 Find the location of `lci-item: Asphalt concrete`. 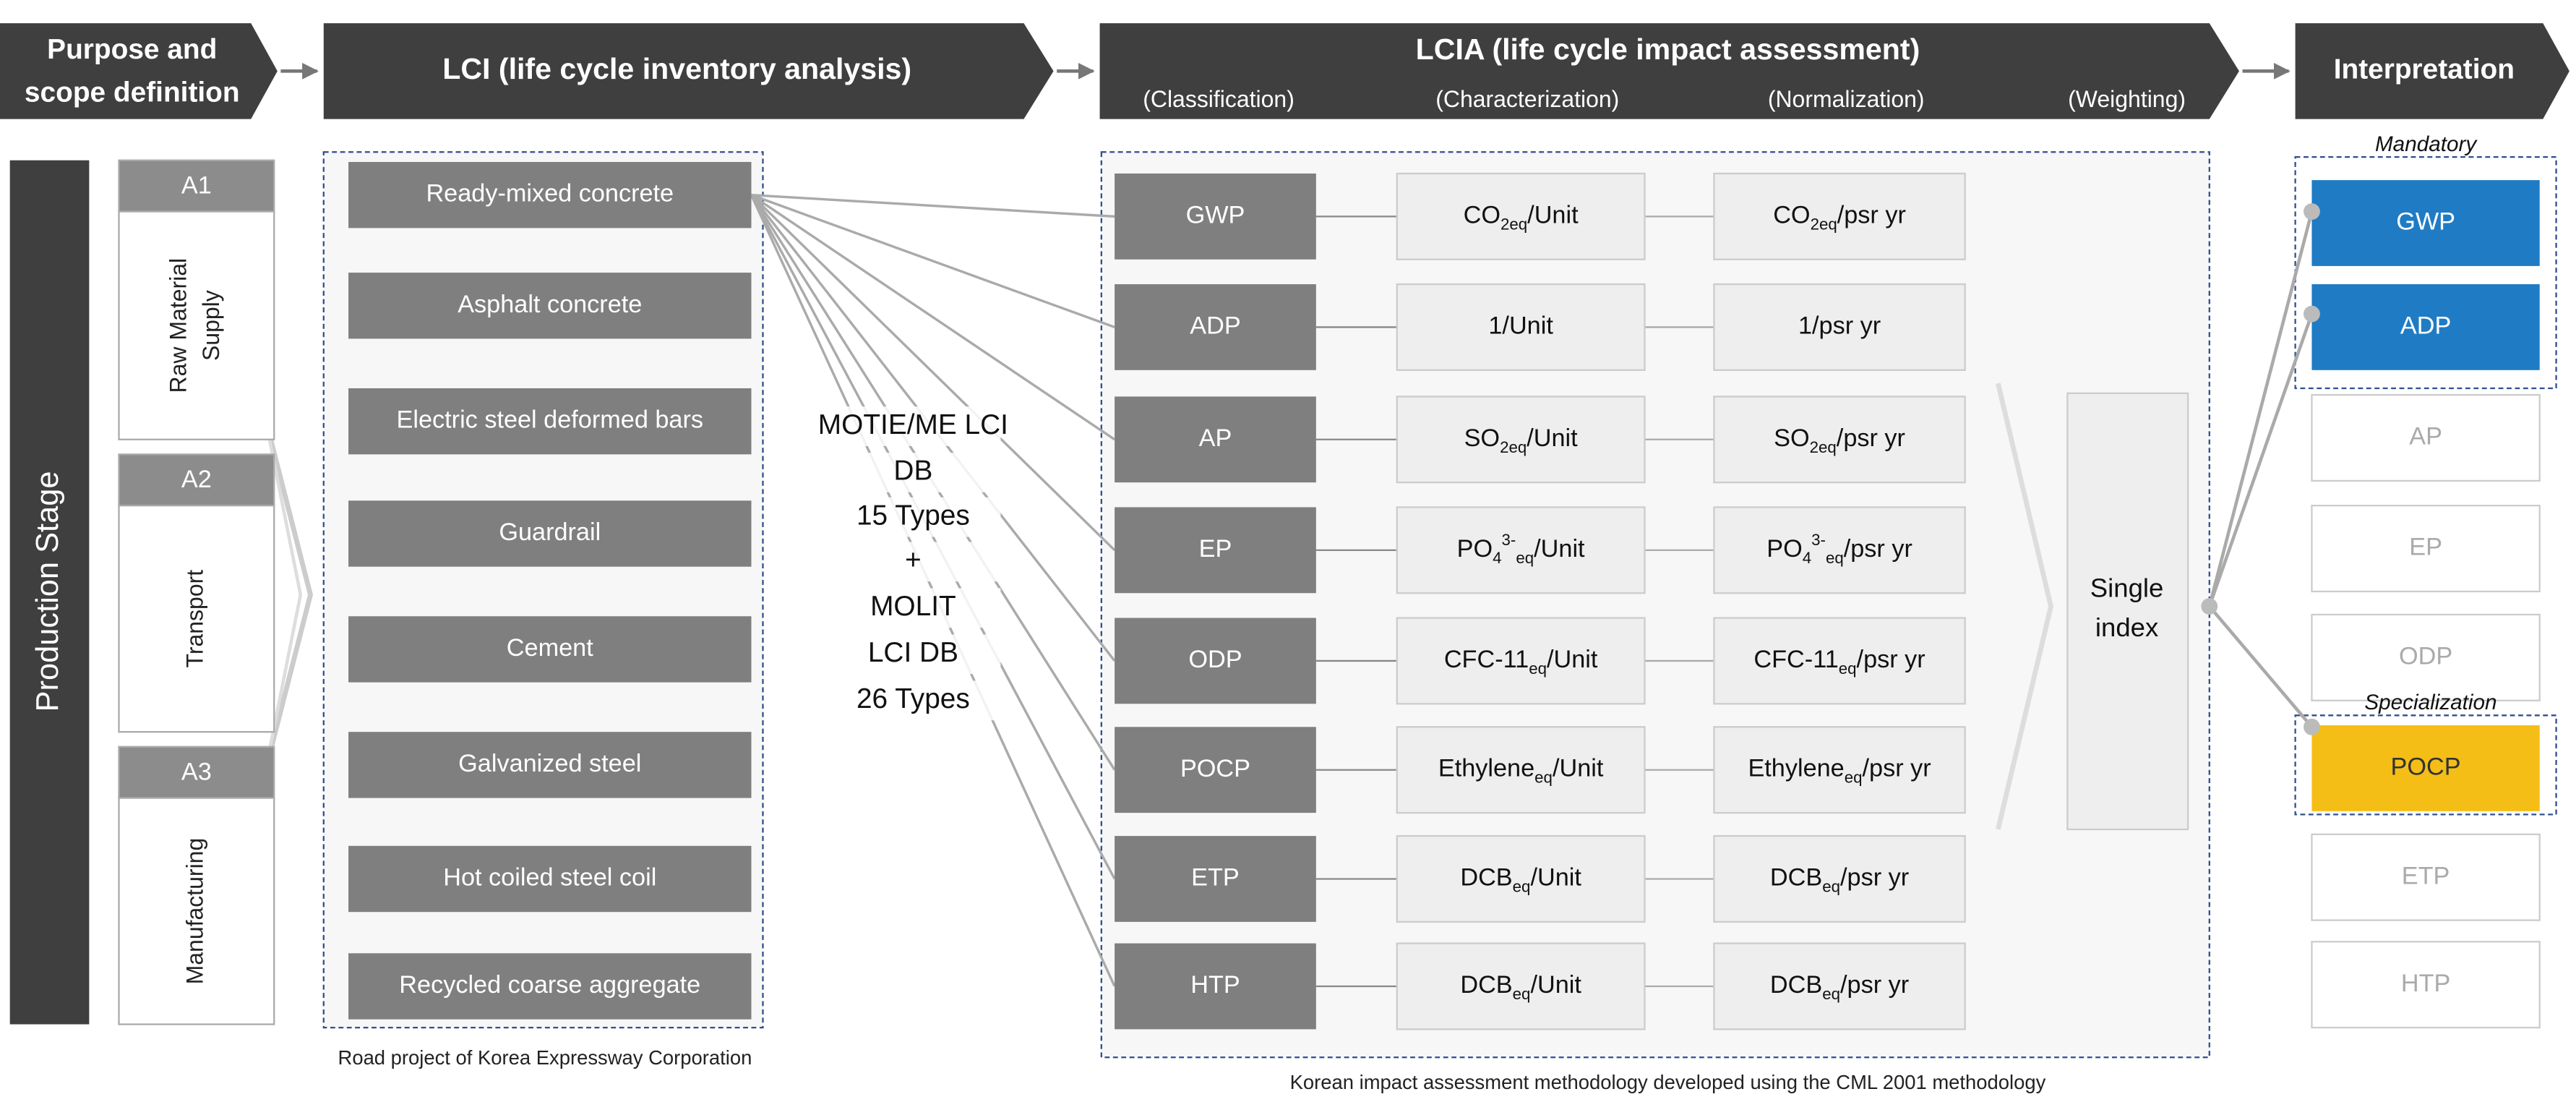

lci-item: Asphalt concrete is located at coordinates (550, 305).